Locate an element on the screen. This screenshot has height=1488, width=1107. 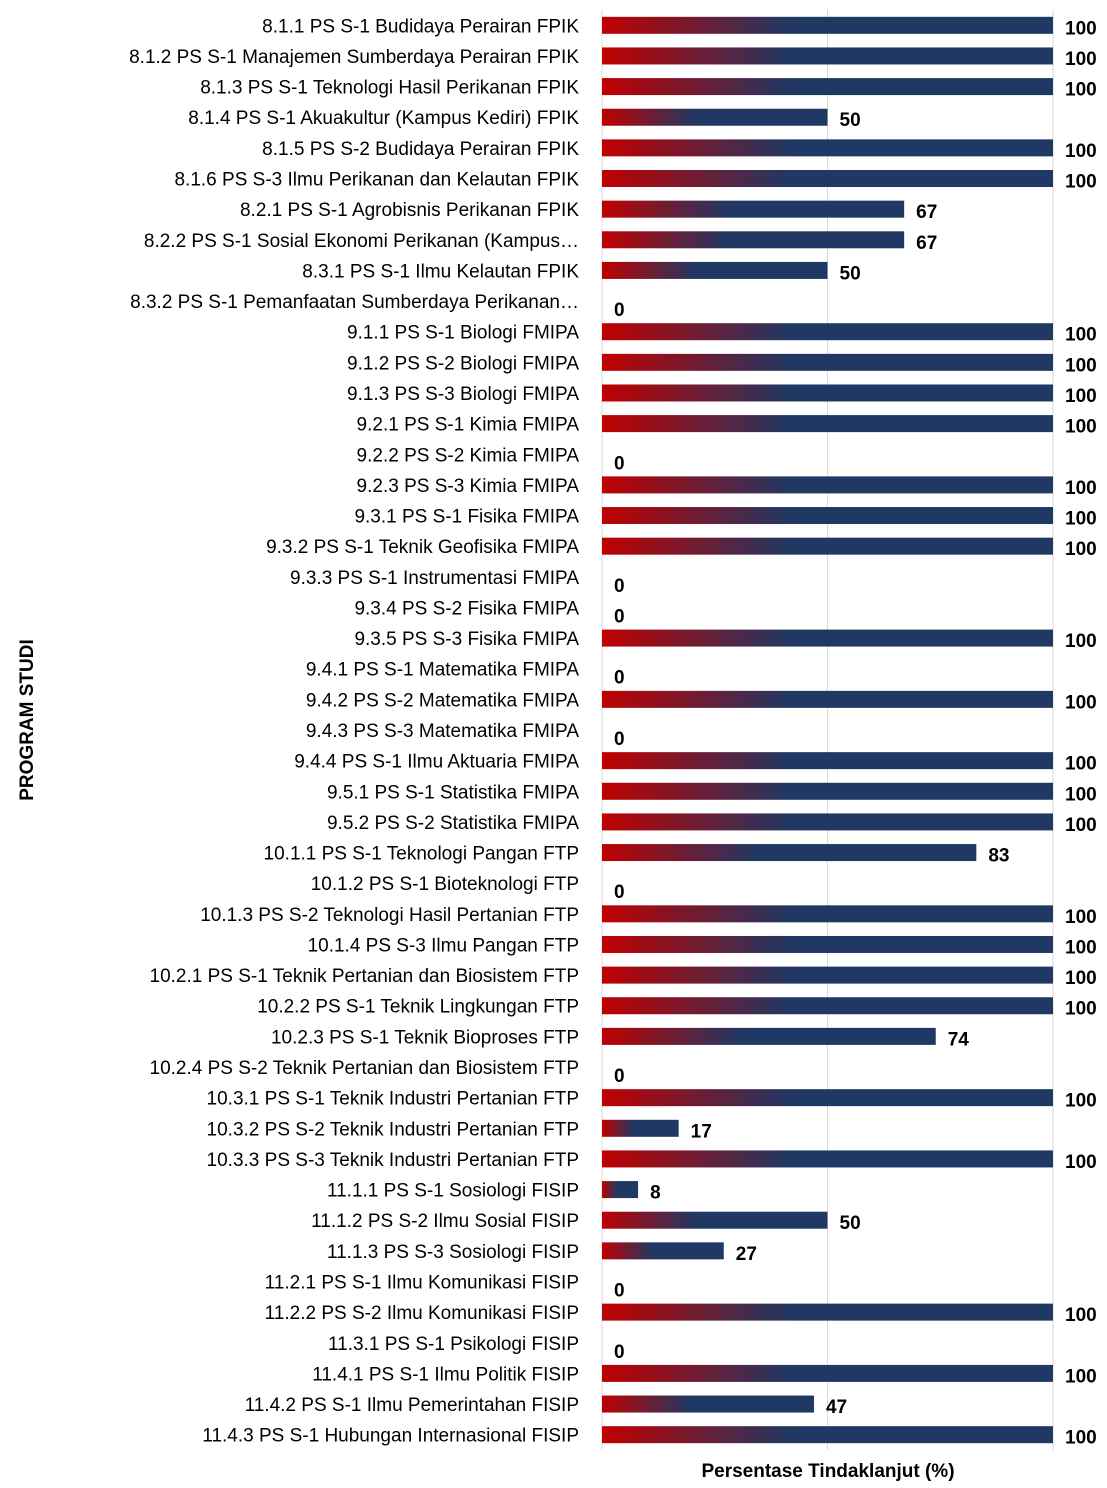
category-label: 9.3.3 PS S-1 Instrumentasi FMIPA is located at coordinates (434, 578).